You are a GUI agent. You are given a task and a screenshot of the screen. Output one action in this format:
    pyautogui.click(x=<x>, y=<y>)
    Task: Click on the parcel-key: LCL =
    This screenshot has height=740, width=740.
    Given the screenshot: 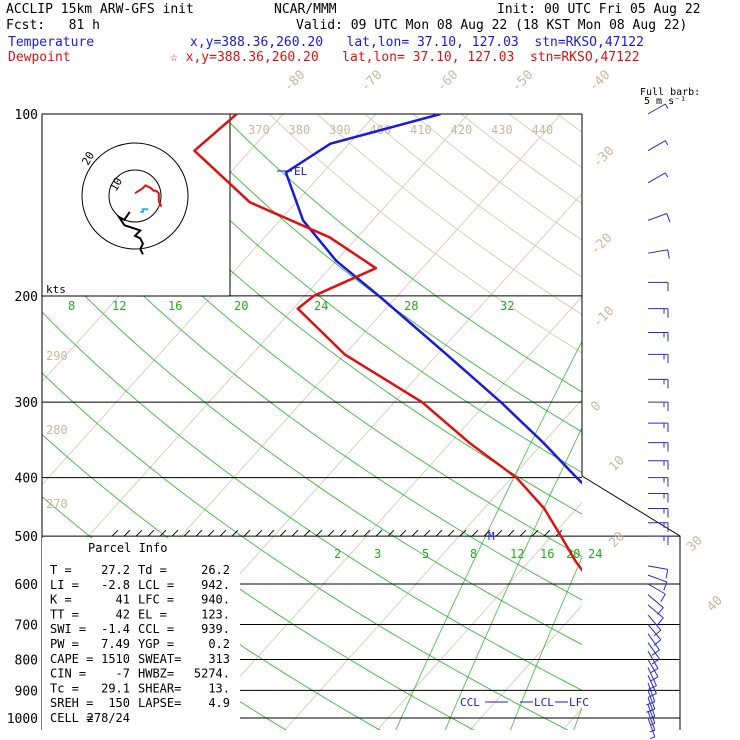 What is the action you would take?
    pyautogui.click(x=156, y=585)
    